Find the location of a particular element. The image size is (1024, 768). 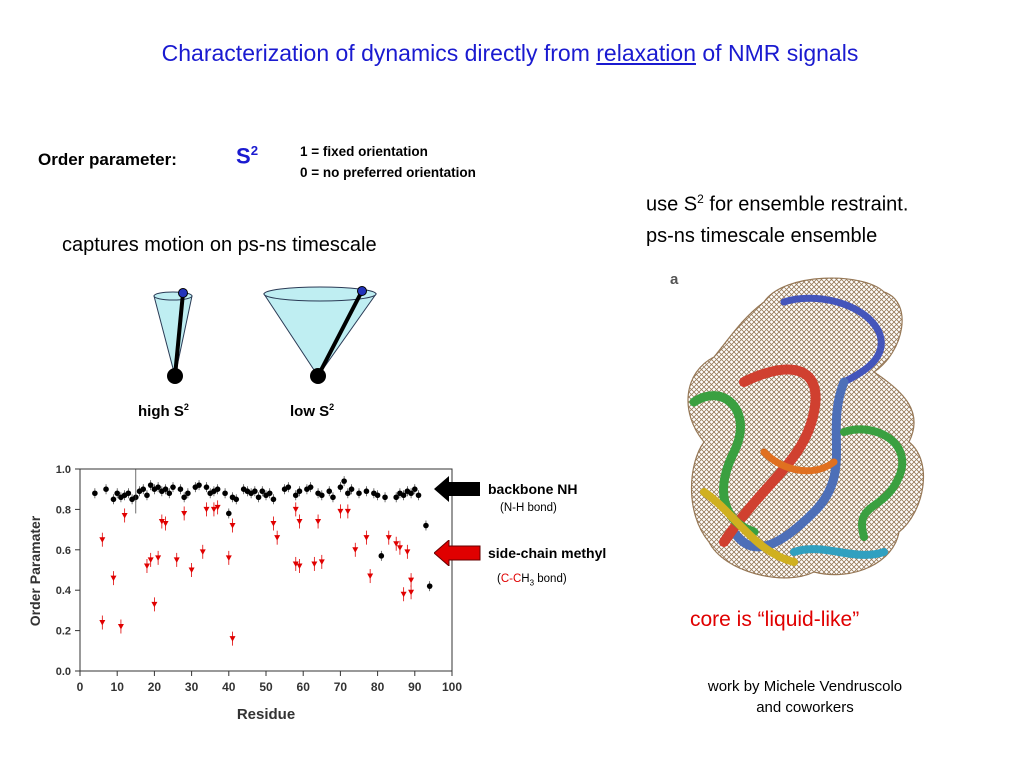

data-points is located at coordinates (262, 557).